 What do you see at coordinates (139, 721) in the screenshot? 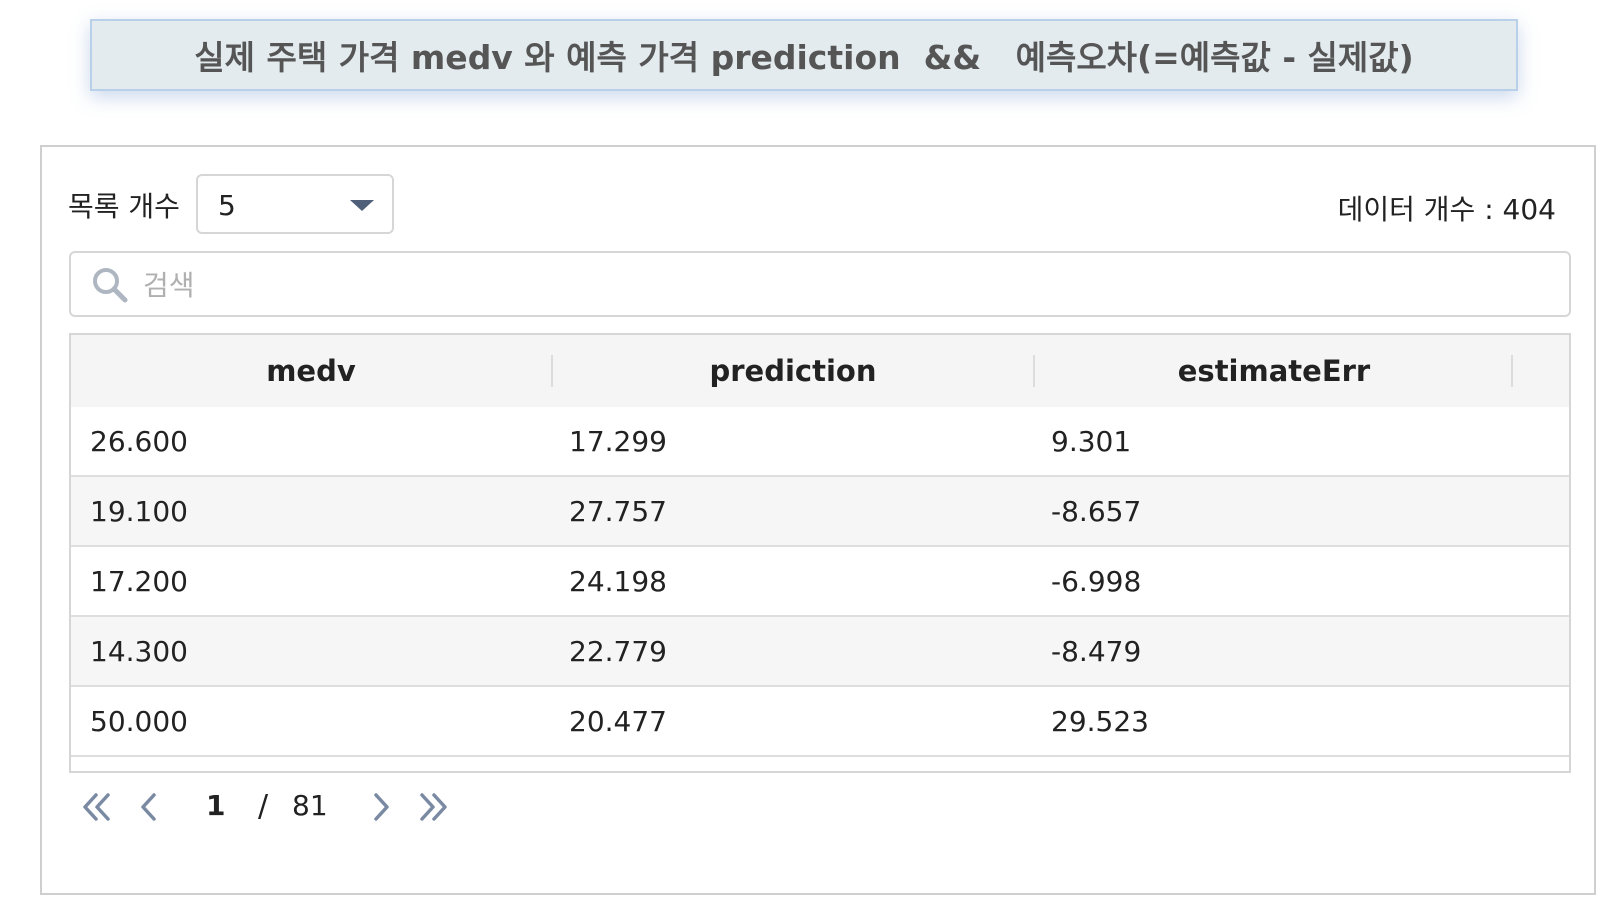
I see `cell-medv: 50.000` at bounding box center [139, 721].